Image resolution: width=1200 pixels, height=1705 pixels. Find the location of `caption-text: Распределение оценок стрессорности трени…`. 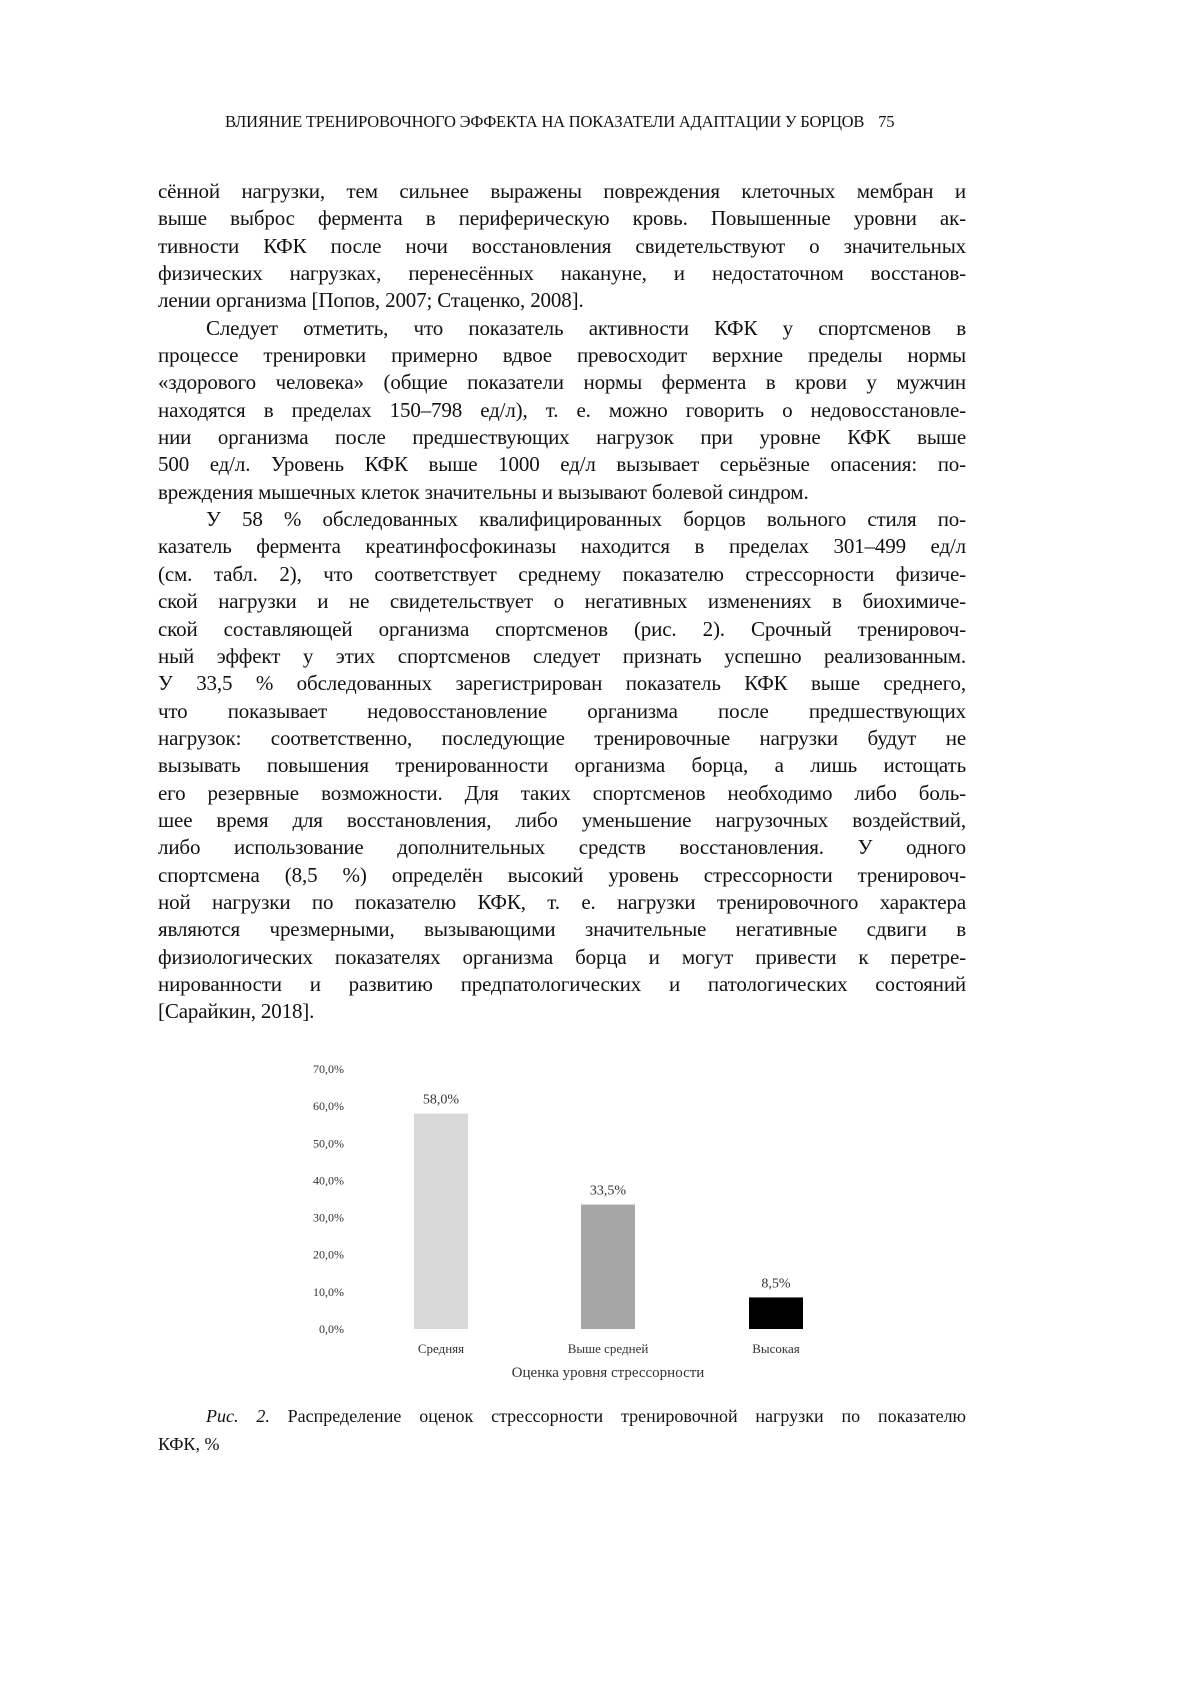

caption-text: Распределение оценок стрессорности трени… is located at coordinates (618, 1416).